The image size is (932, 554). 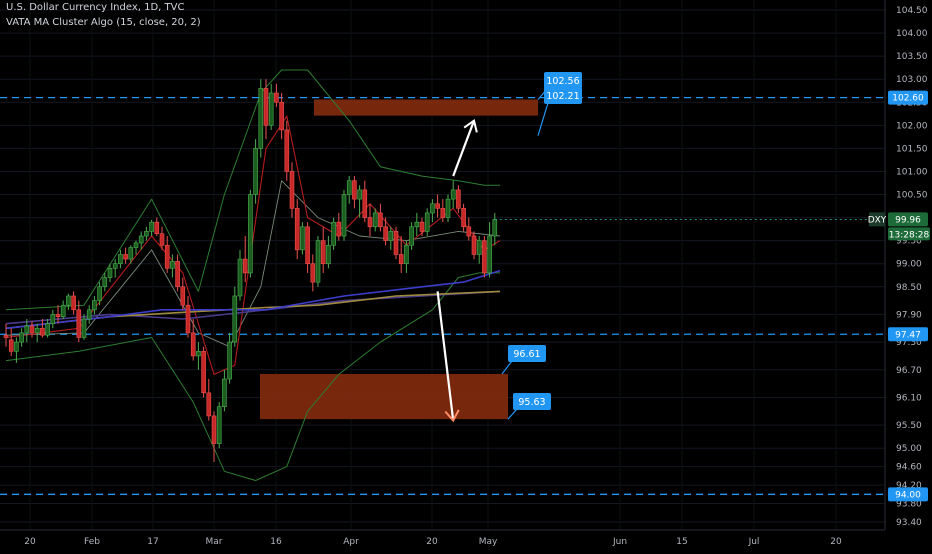 I want to click on zone-bottom-callout-text: 102.21, so click(x=562, y=96).